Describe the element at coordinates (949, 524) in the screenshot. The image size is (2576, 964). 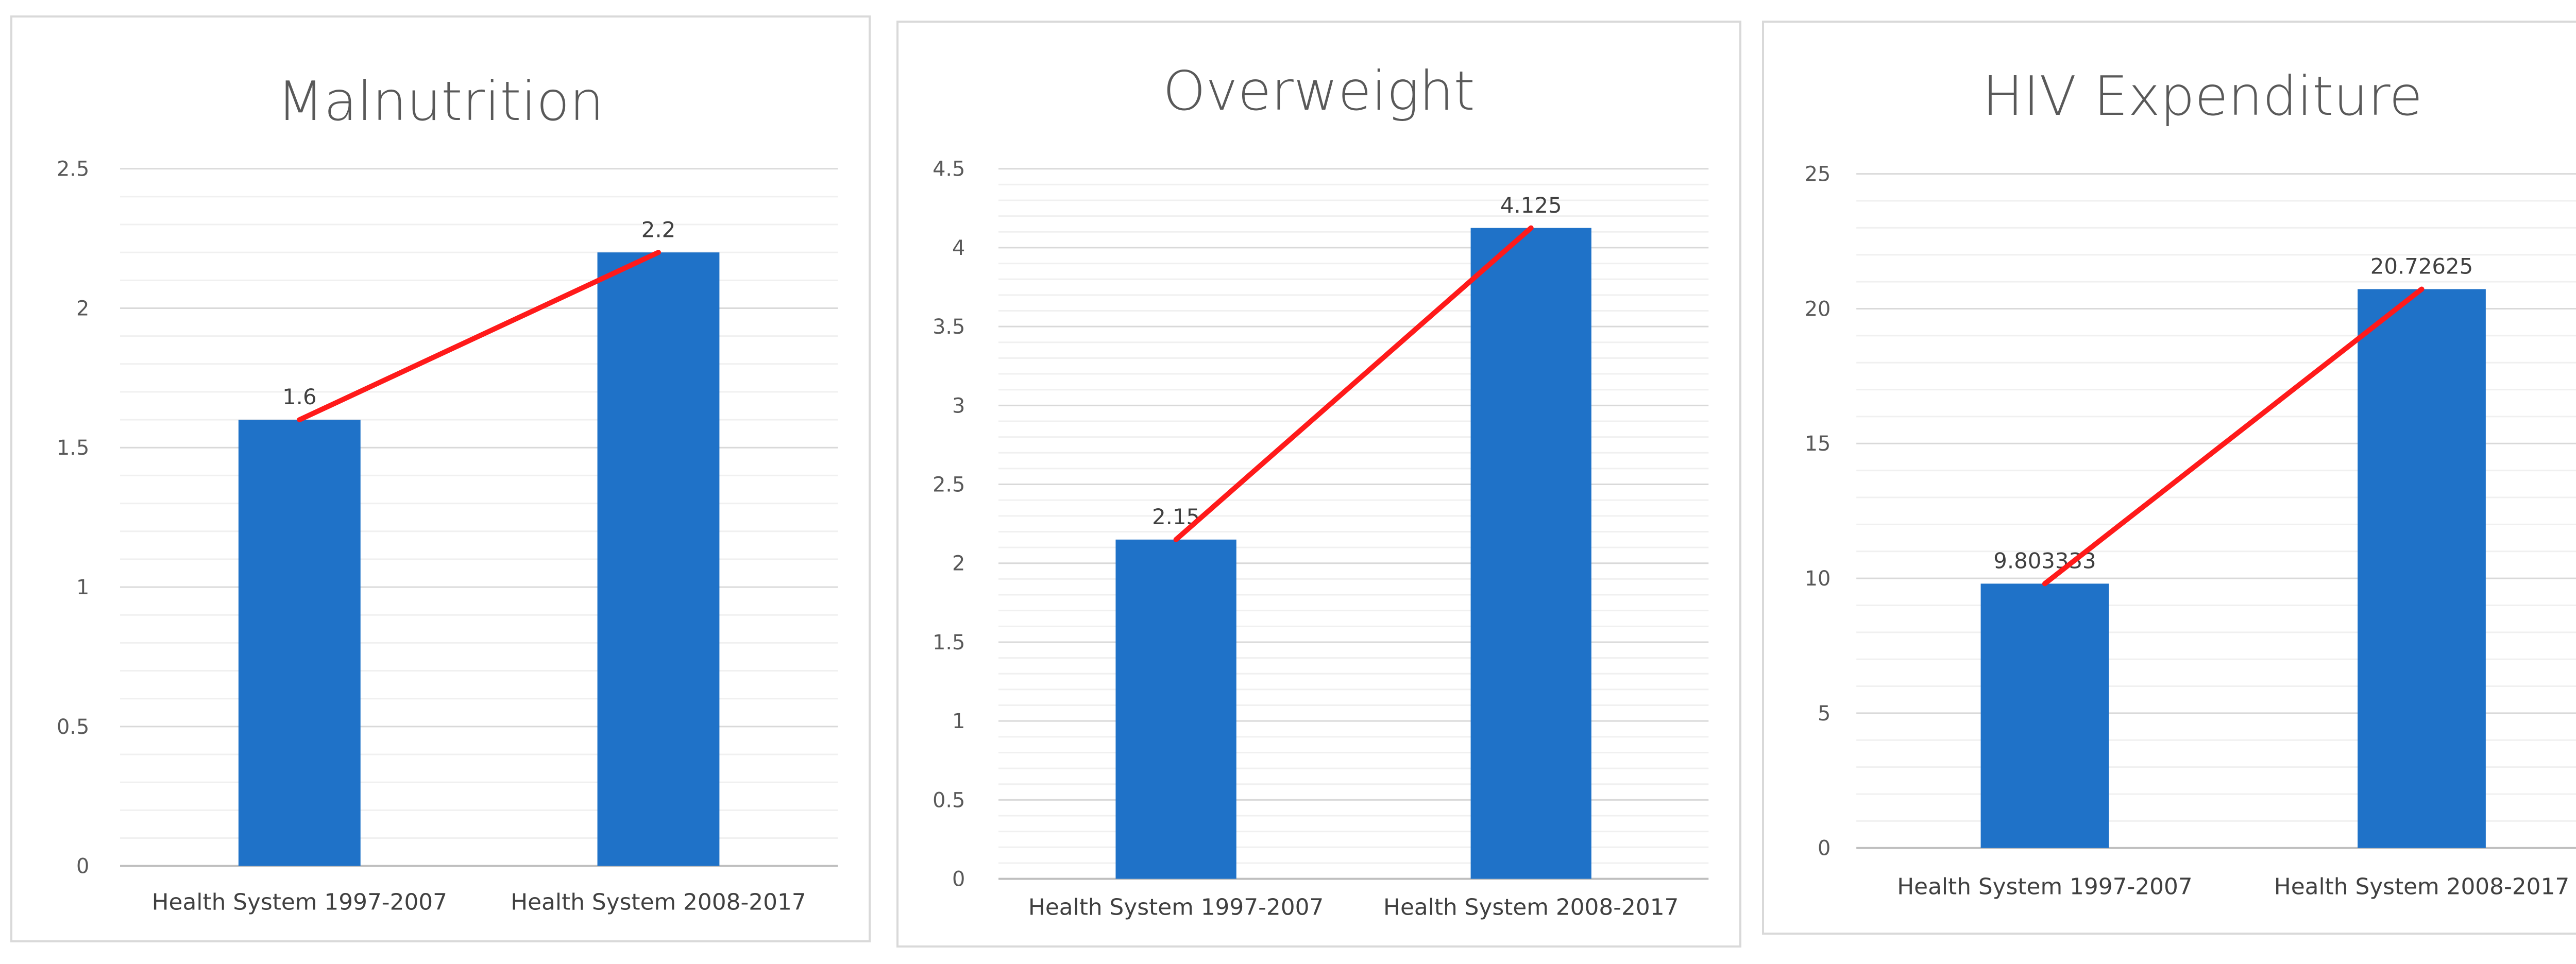
I see `y-axis-ticks: 0 0.5 1 1.5 2 2.5 3 3.5 4 4.5` at that location.